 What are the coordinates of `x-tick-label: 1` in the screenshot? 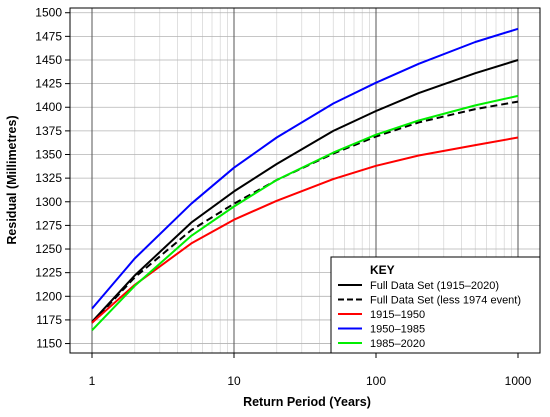 It's located at (92, 381).